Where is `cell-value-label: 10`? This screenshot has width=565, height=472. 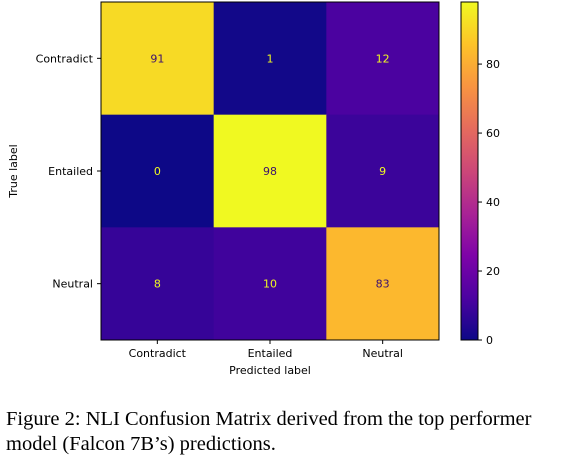 cell-value-label: 10 is located at coordinates (270, 284).